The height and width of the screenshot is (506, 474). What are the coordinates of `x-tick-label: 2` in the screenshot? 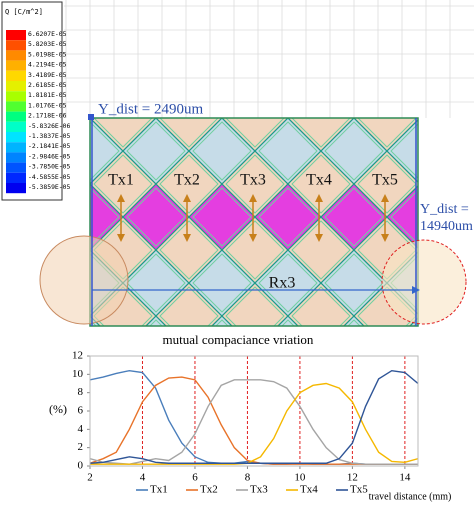 It's located at (90, 478).